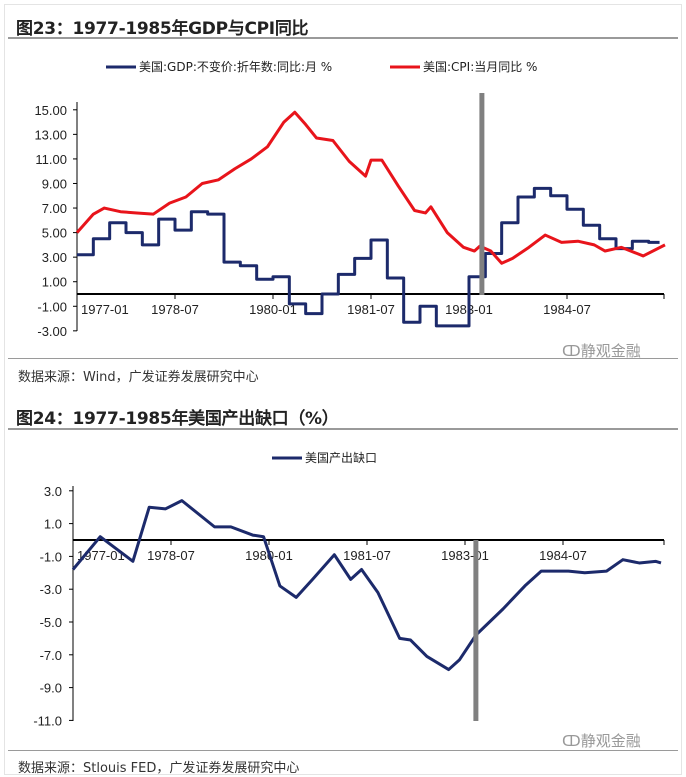 The width and height of the screenshot is (686, 777). What do you see at coordinates (51, 655) in the screenshot?
I see `y-tick-label: -7.0` at bounding box center [51, 655].